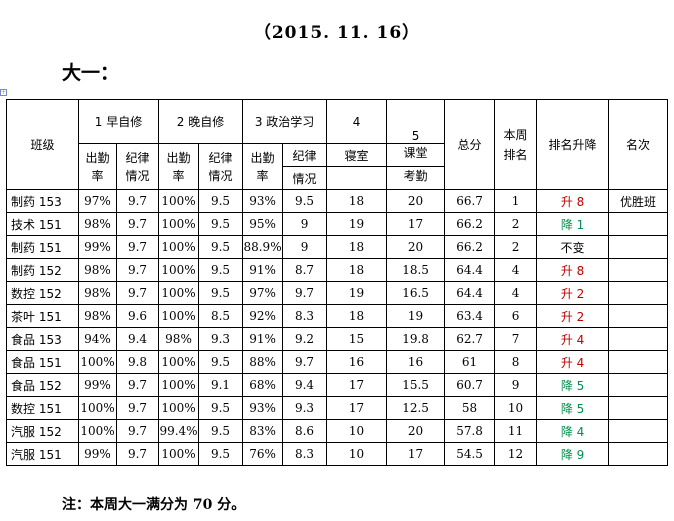 The height and width of the screenshot is (521, 674). Describe the element at coordinates (416, 178) in the screenshot. I see `header-attendance: 考勤` at that location.